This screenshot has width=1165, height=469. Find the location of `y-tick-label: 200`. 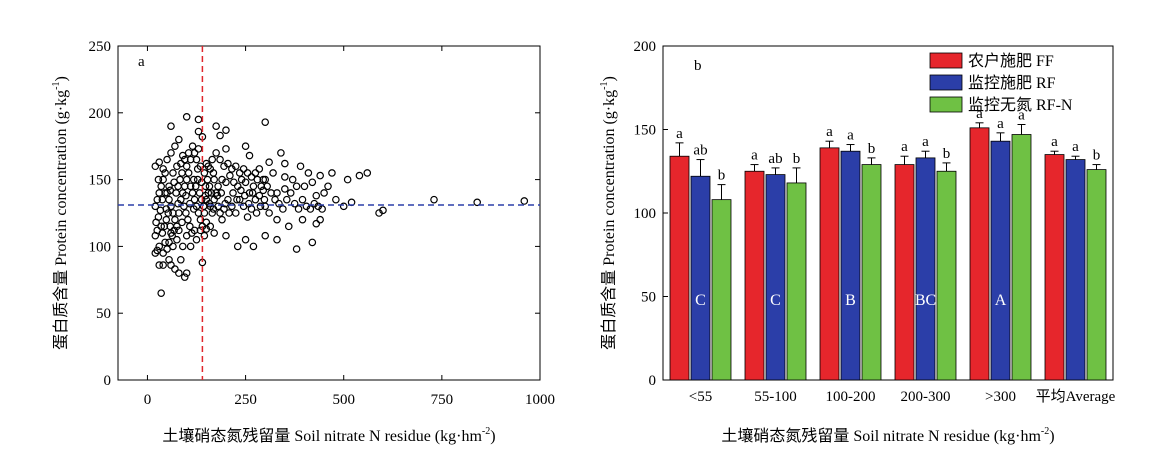

y-tick-label: 200 is located at coordinates (100, 114).